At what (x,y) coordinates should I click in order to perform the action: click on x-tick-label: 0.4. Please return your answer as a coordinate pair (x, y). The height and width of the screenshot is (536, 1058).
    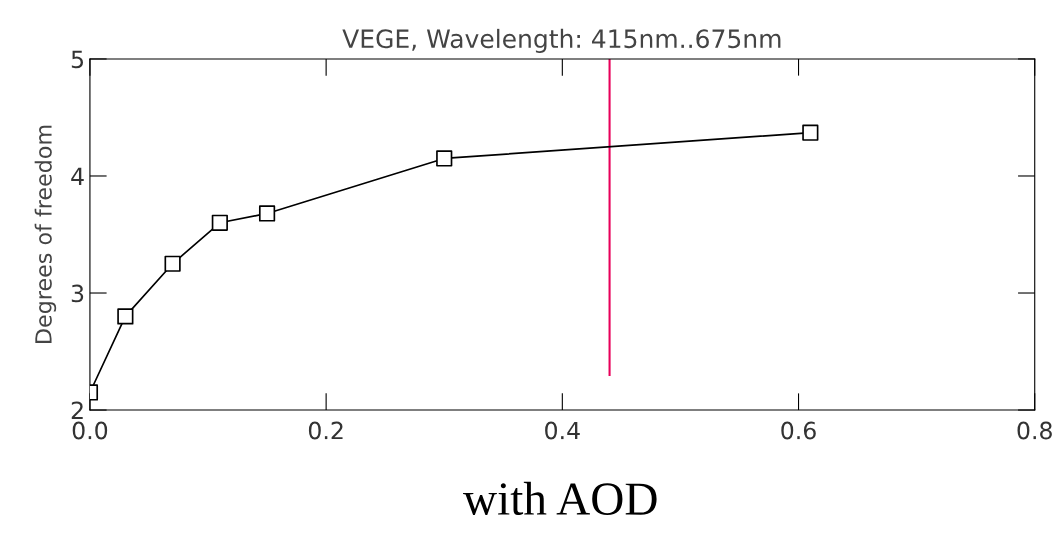
    Looking at the image, I should click on (562, 430).